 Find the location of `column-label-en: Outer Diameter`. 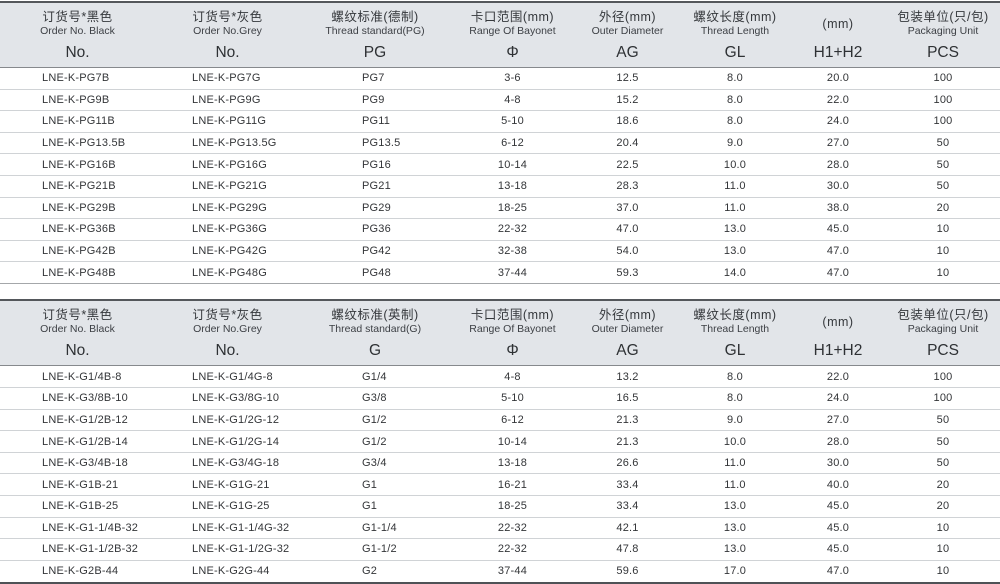

column-label-en: Outer Diameter is located at coordinates (627, 329).